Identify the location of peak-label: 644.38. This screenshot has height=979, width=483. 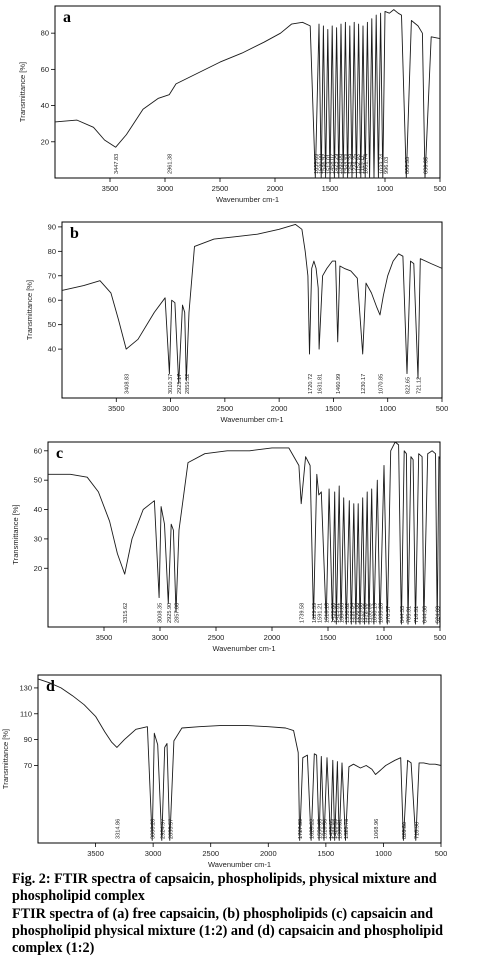
(425, 614).